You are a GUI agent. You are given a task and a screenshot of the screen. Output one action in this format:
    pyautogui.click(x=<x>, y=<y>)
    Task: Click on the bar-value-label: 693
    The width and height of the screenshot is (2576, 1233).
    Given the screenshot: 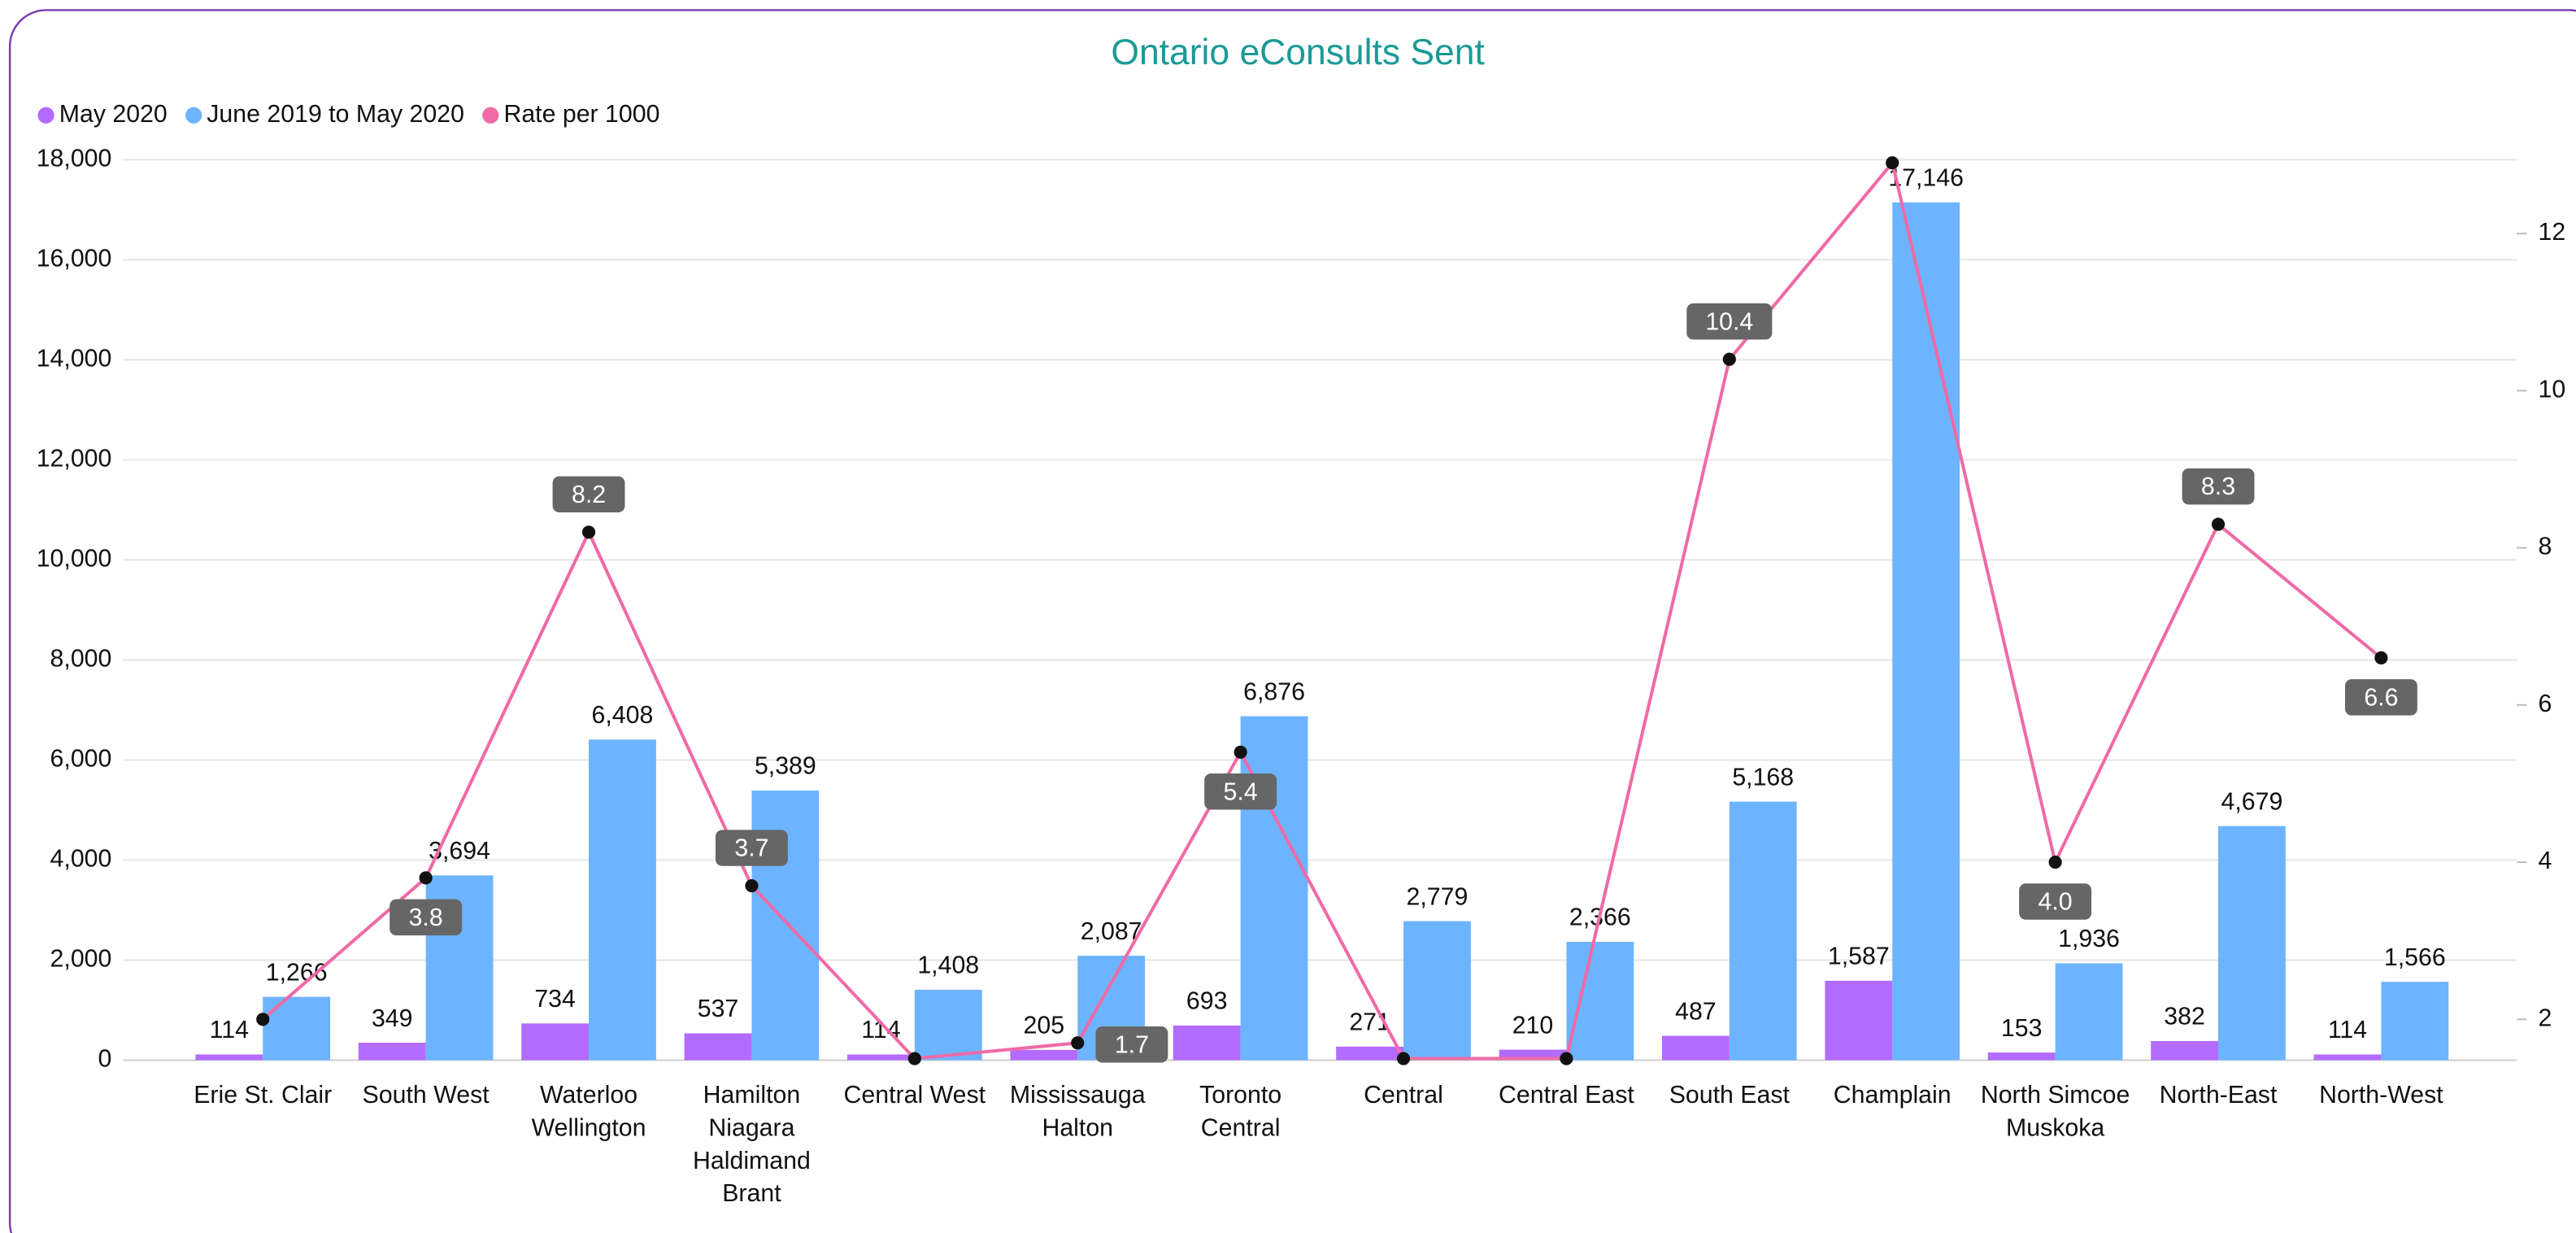 What is the action you would take?
    pyautogui.click(x=1207, y=1001)
    